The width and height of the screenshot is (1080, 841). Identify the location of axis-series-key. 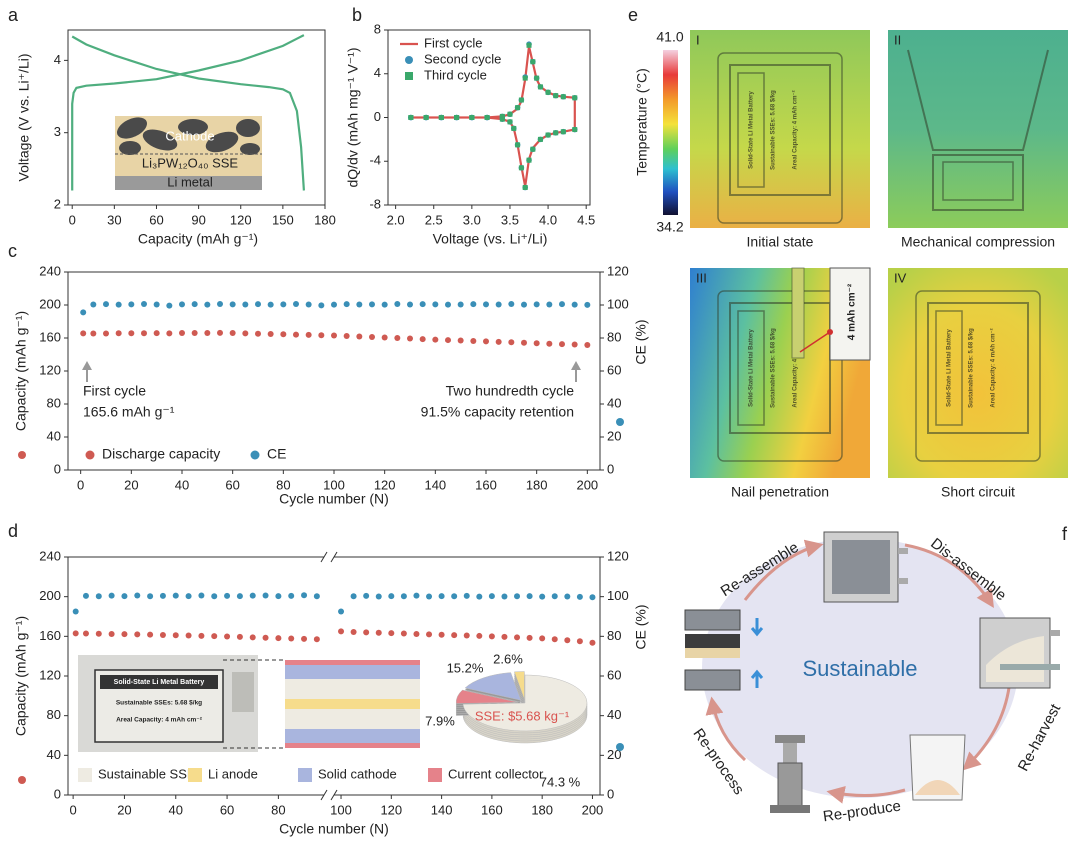
(620, 422).